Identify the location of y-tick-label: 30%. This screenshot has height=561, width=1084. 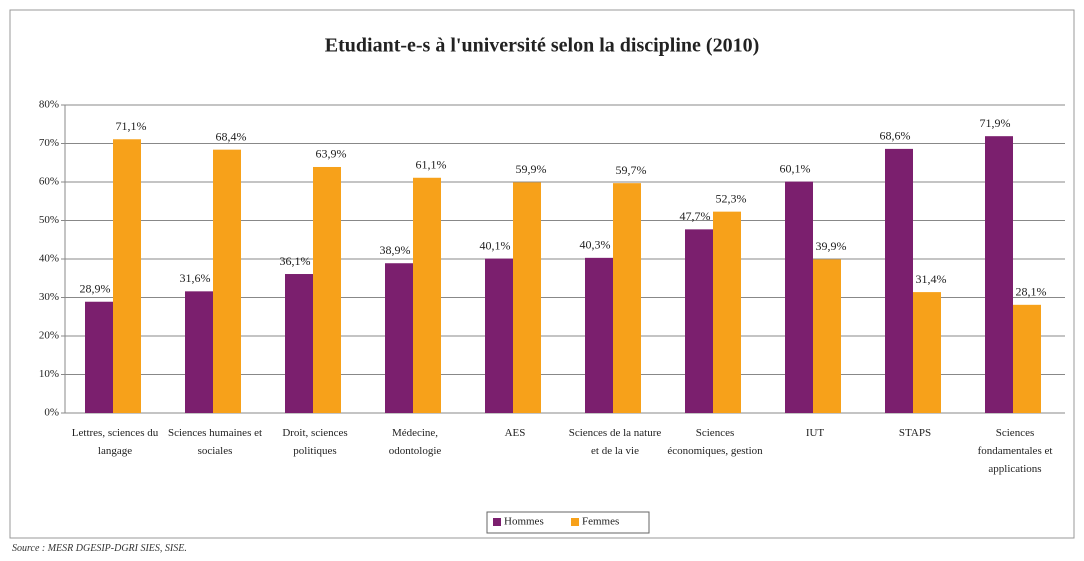
(49, 297).